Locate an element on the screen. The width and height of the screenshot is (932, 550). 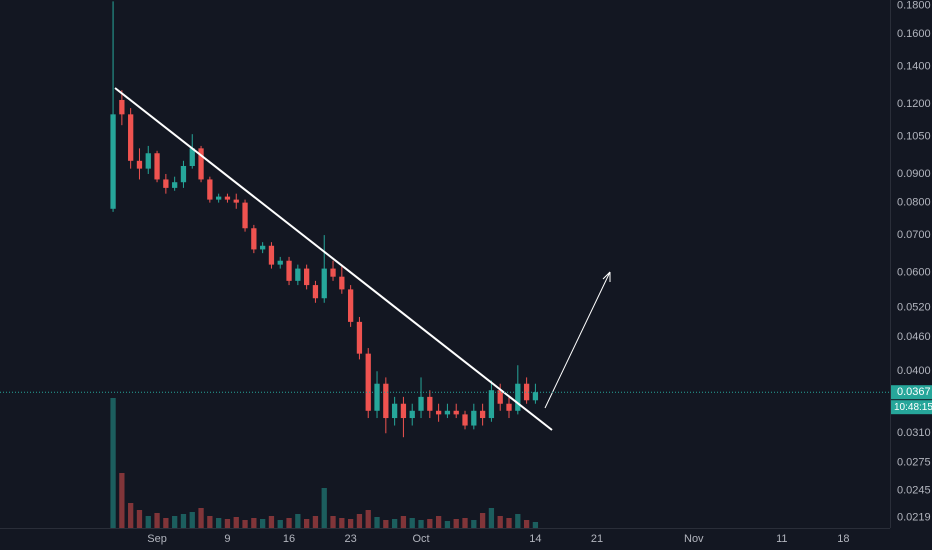
countdown-label: 10:48:15 is located at coordinates (913, 407).